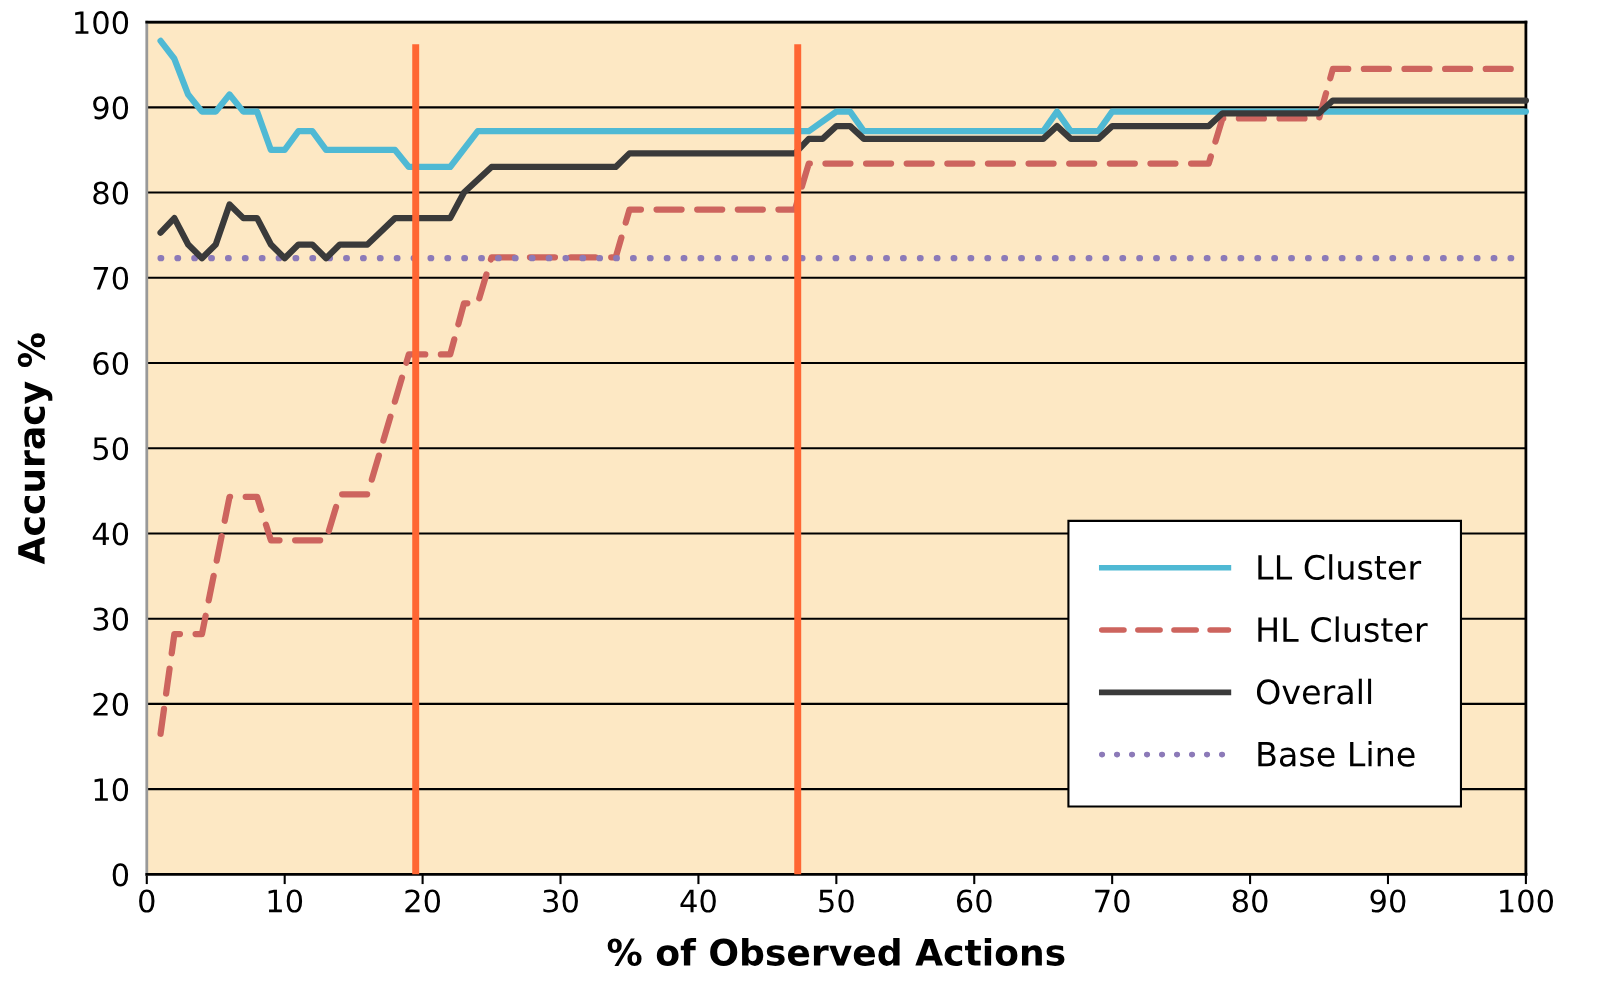 This screenshot has height=1005, width=1613. Describe the element at coordinates (423, 901) in the screenshot. I see `x-tick-label: 20` at that location.